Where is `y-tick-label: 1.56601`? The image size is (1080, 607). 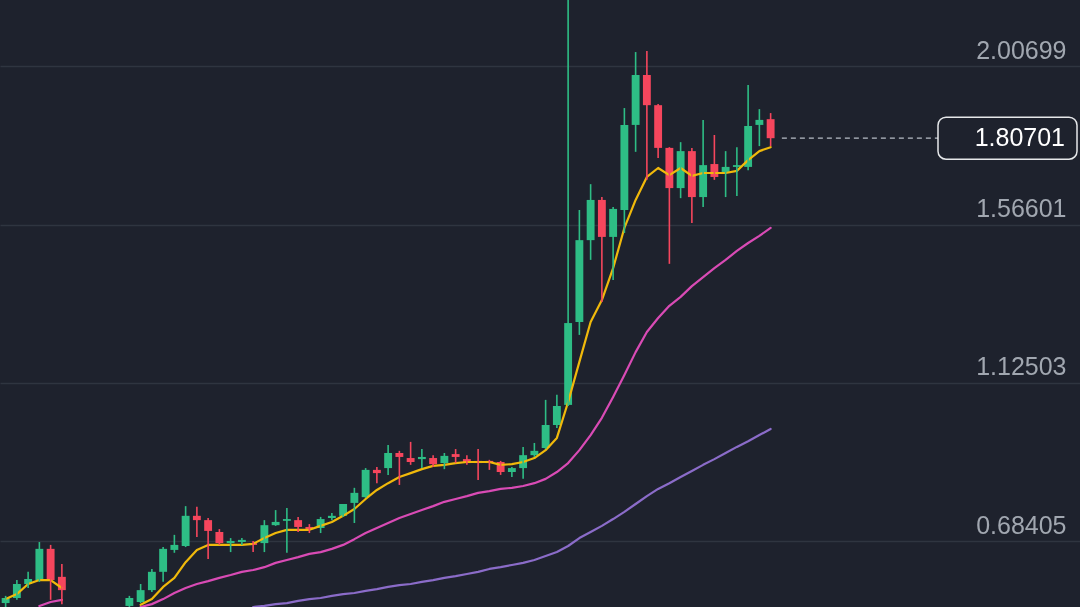 y-tick-label: 1.56601 is located at coordinates (1021, 208).